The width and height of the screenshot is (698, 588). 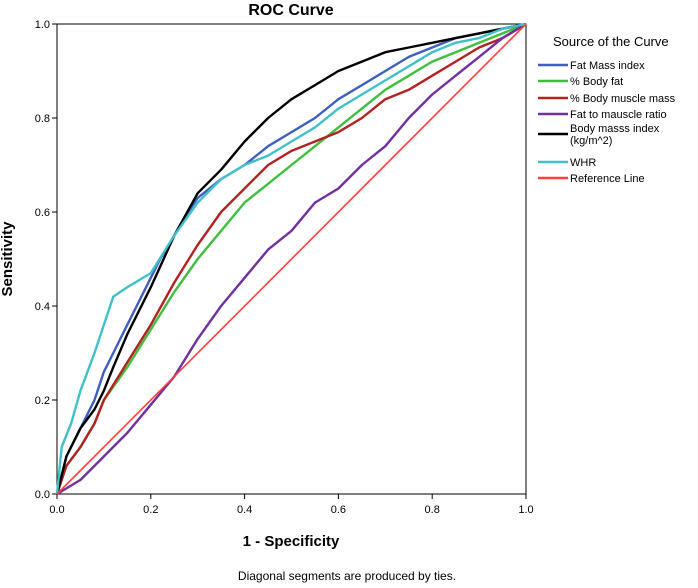 I want to click on legend-label: Fat to mauscle ratio, so click(x=618, y=115).